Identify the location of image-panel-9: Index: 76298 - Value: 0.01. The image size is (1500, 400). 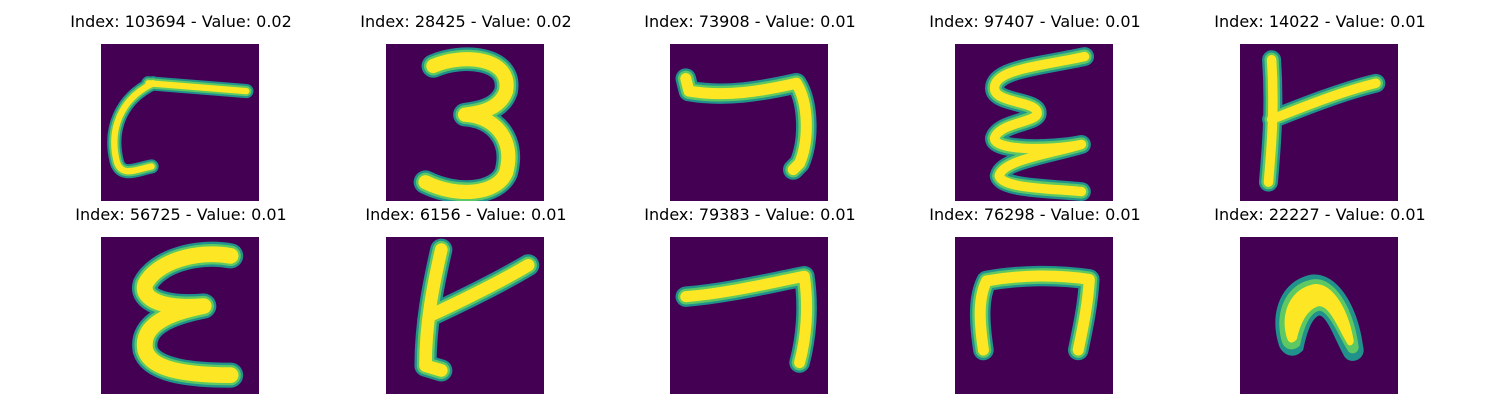
(1035, 298).